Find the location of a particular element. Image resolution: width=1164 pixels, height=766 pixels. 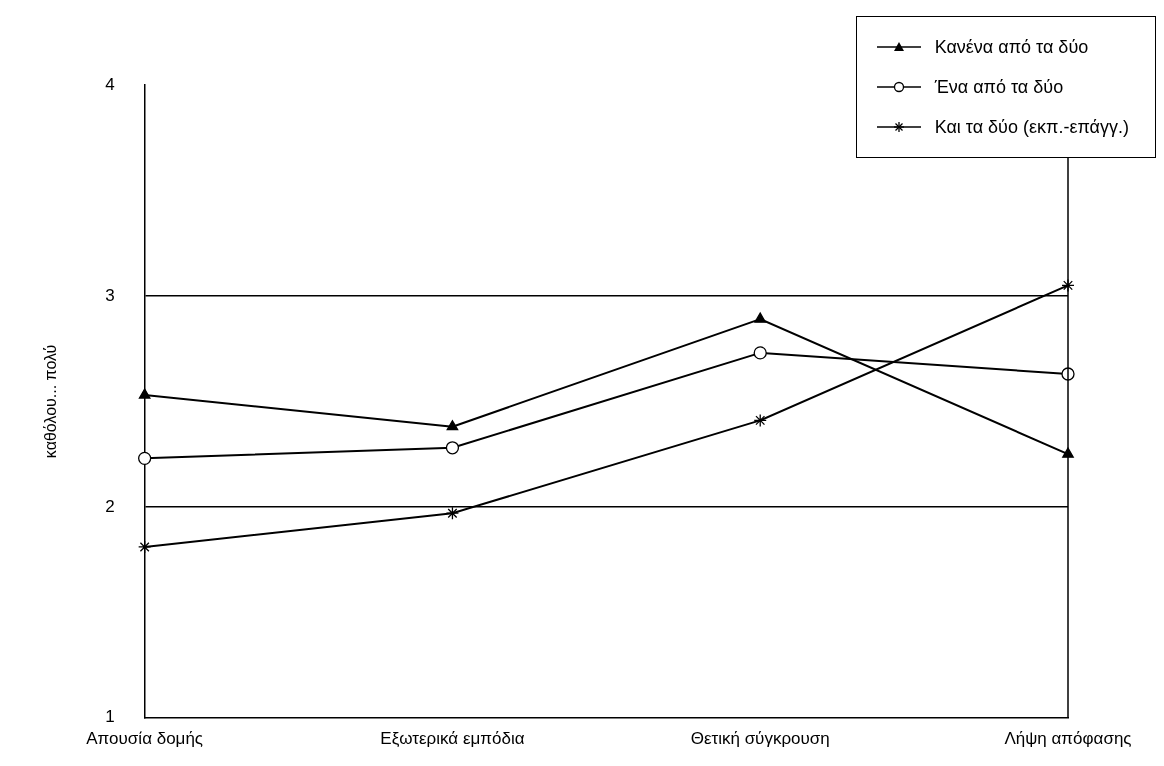

x-tick-label: Εξωτερικά εμπόδια is located at coordinates (452, 738).